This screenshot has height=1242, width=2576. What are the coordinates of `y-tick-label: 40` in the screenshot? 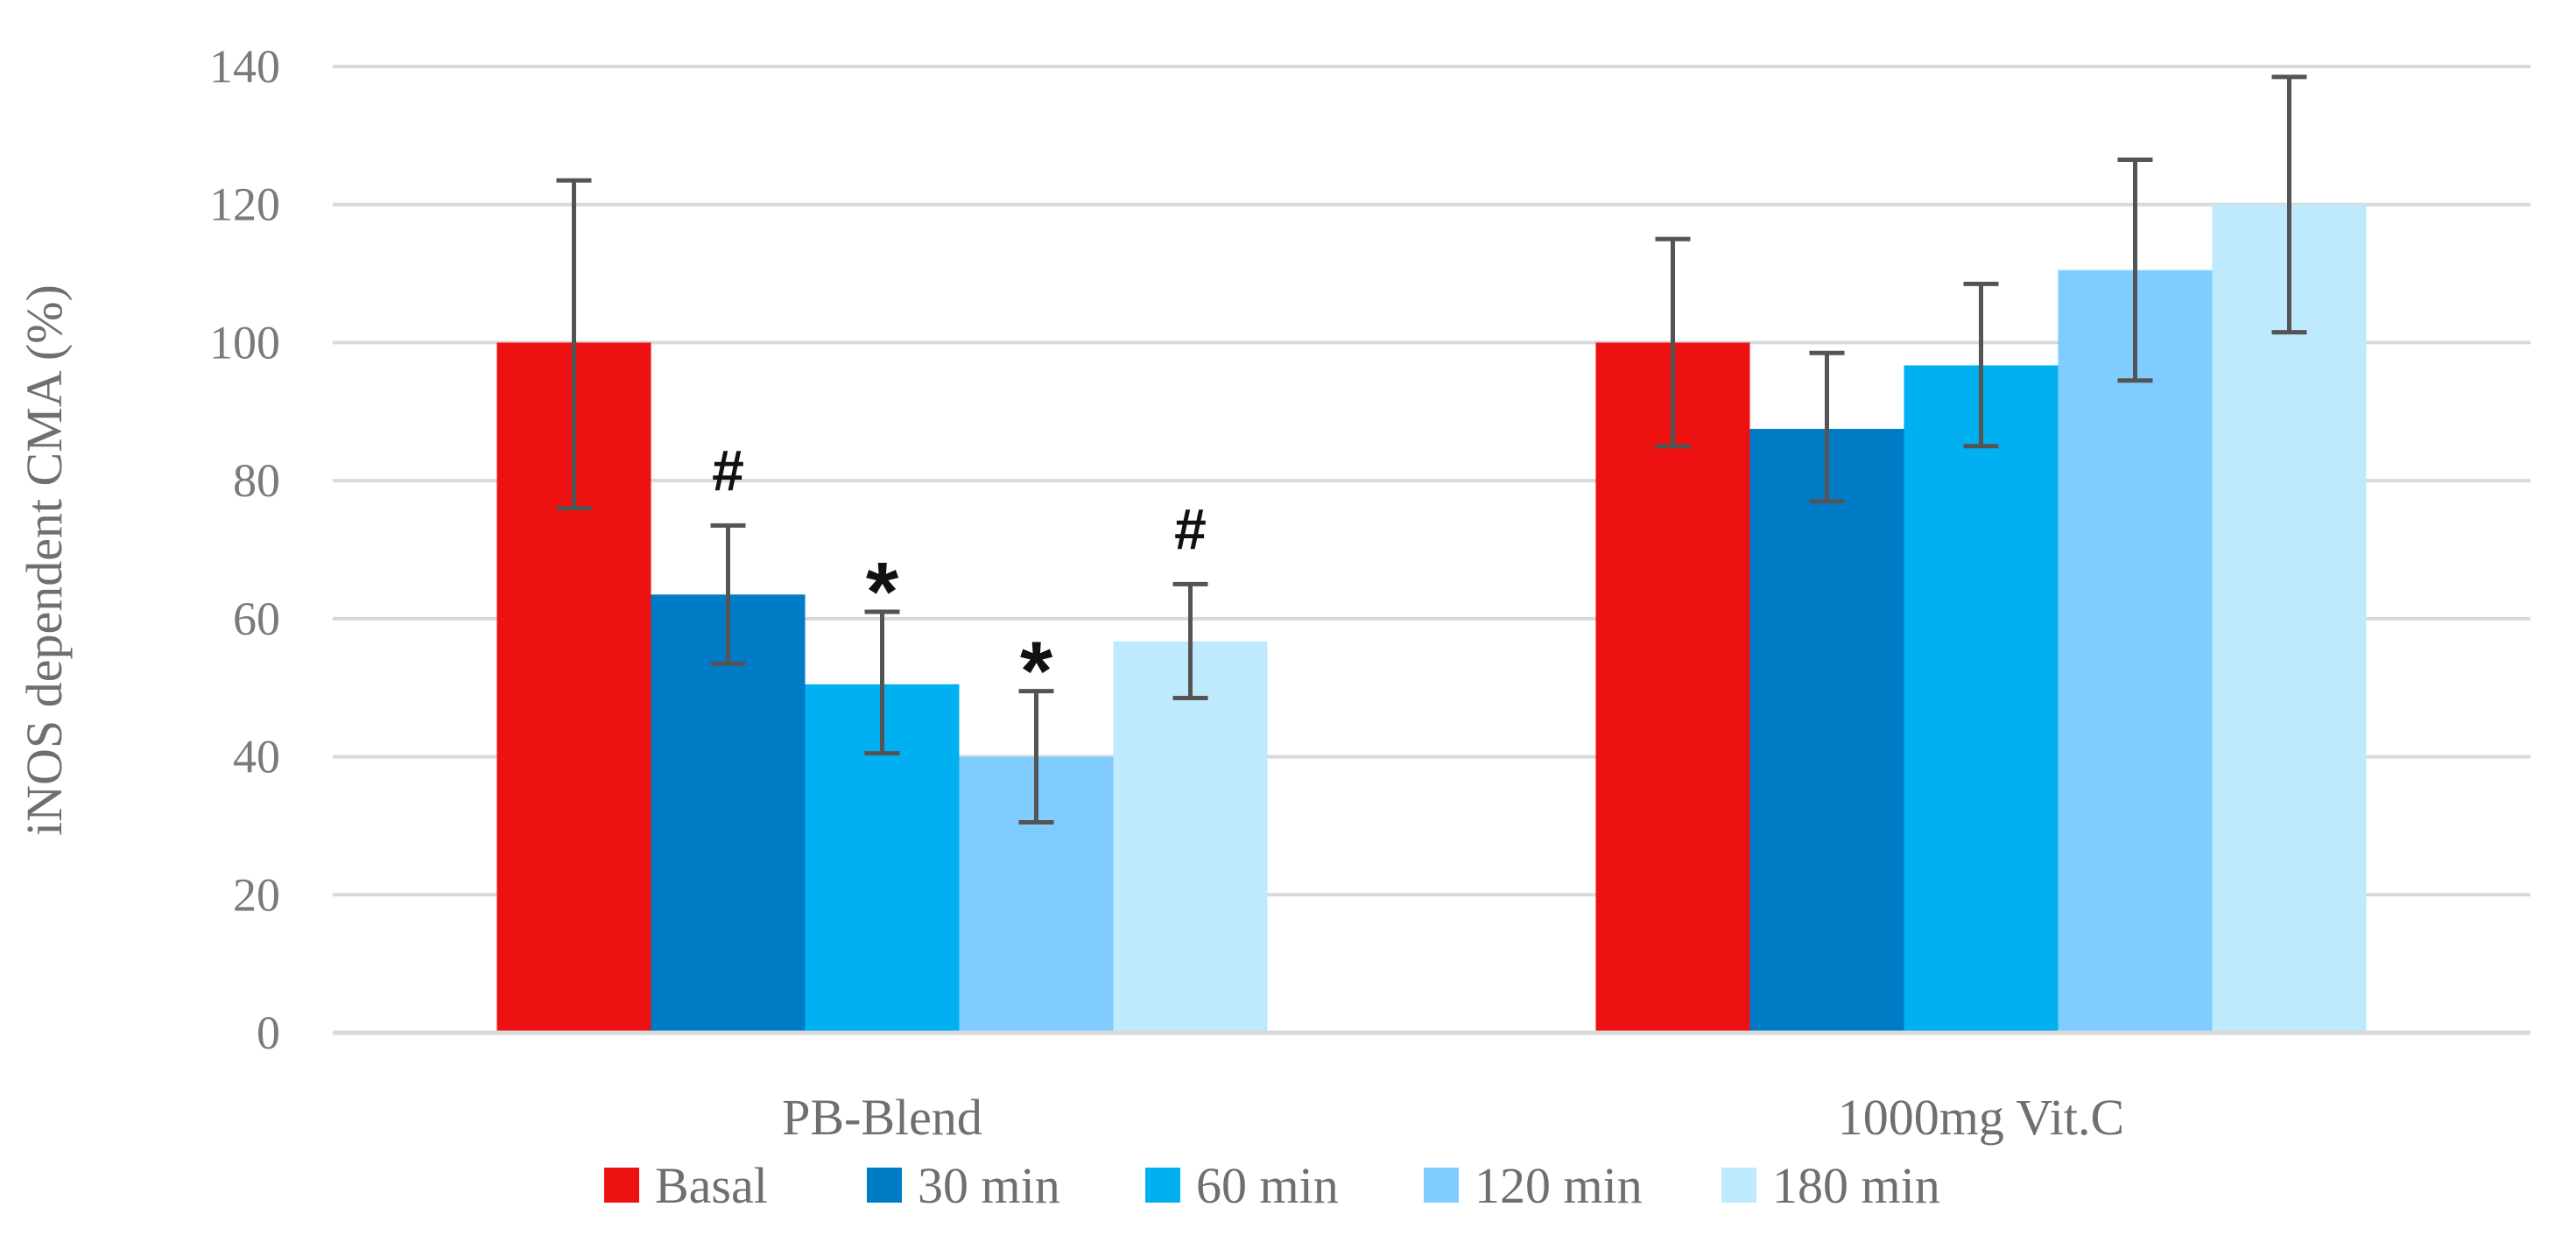 It's located at (256, 757).